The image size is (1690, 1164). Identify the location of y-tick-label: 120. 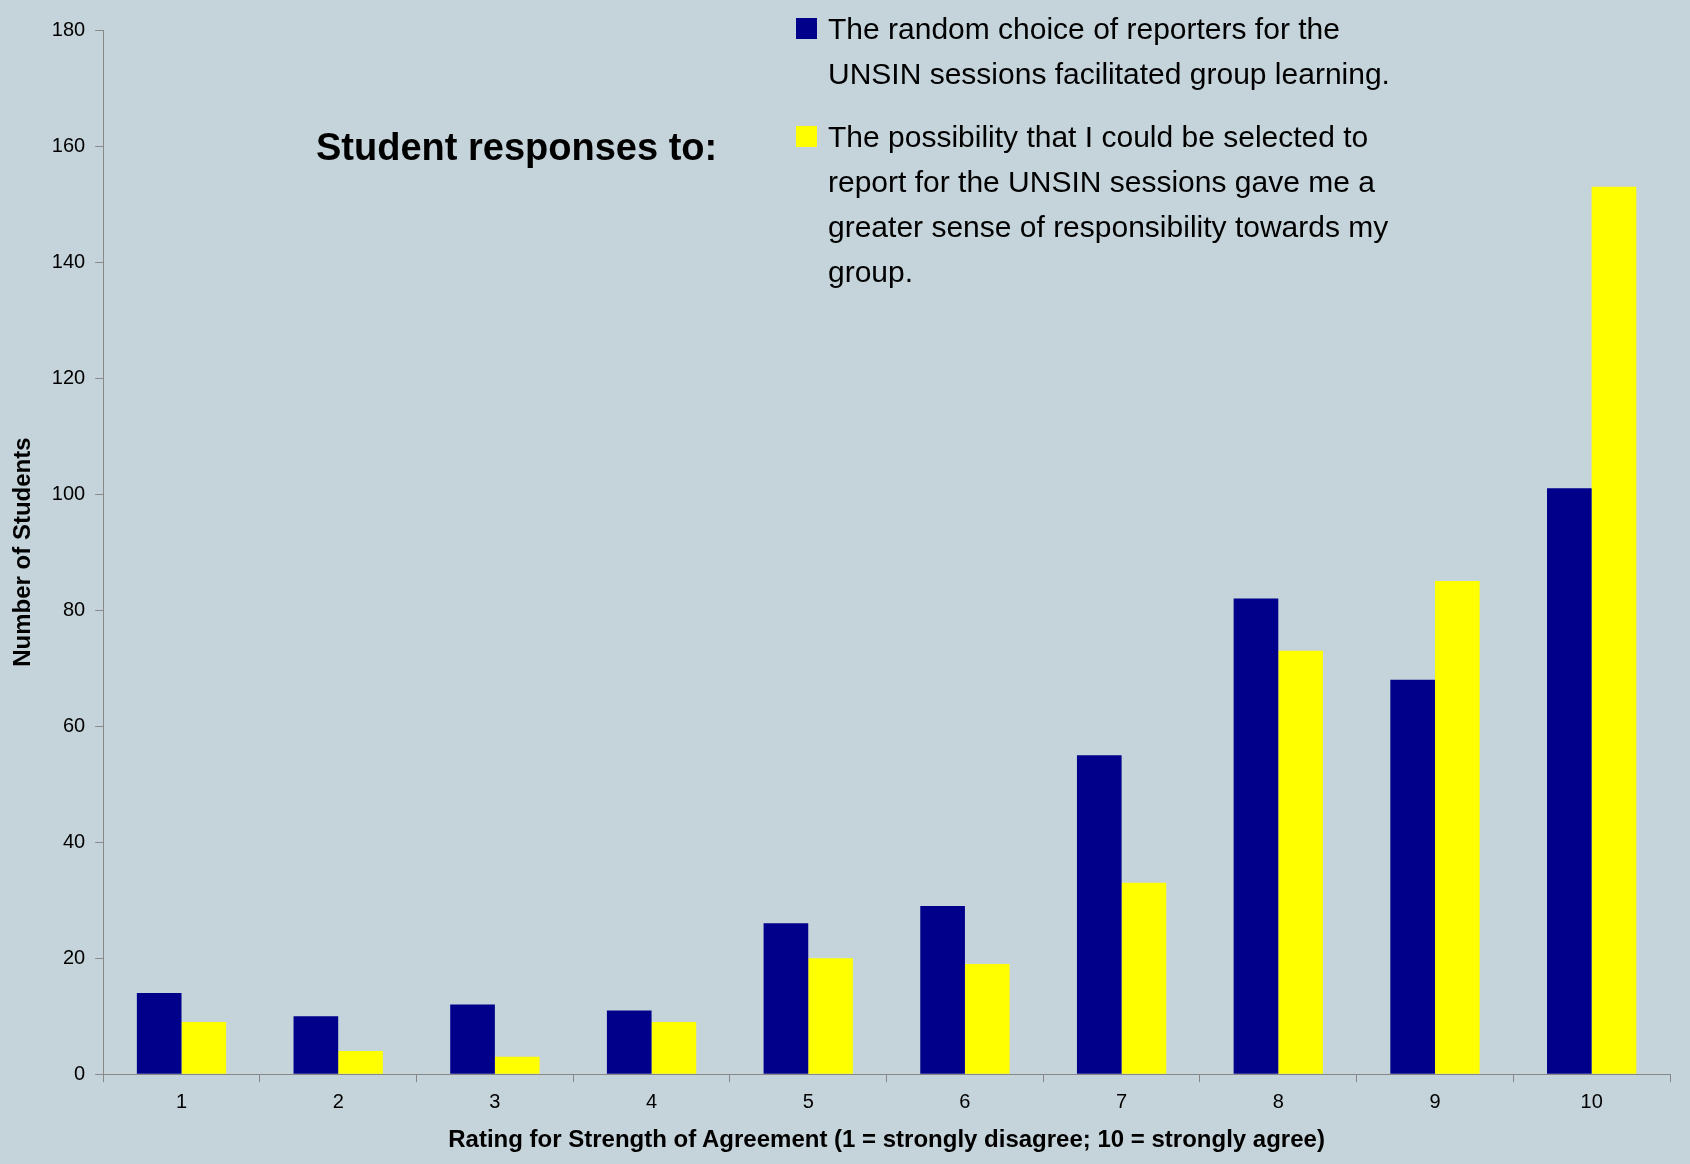
(68, 376).